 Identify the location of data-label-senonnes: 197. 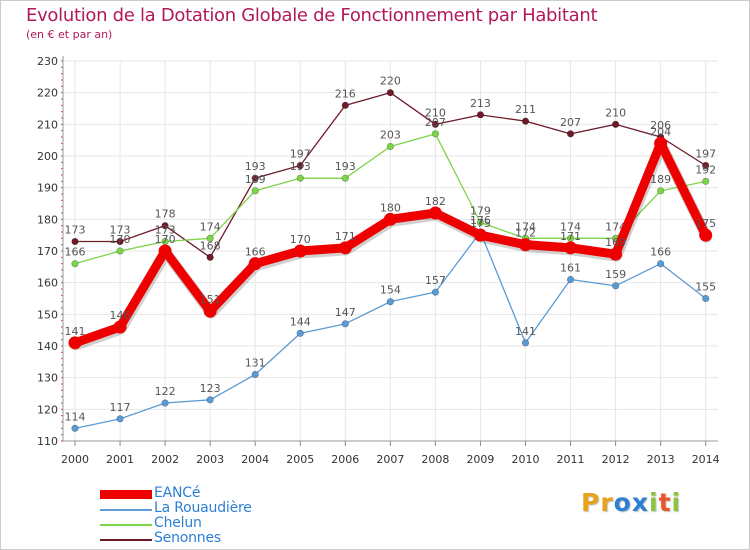
(300, 154).